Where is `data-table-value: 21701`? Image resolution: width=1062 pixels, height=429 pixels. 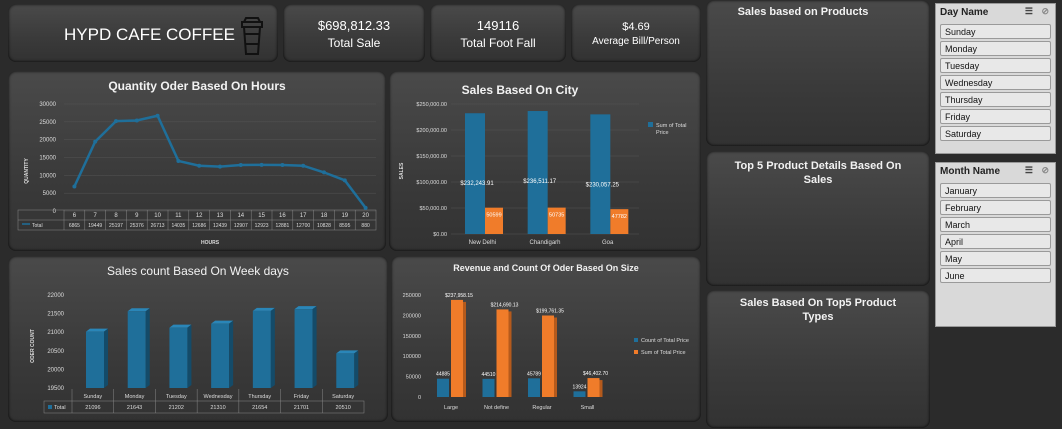 data-table-value: 21701 is located at coordinates (301, 408).